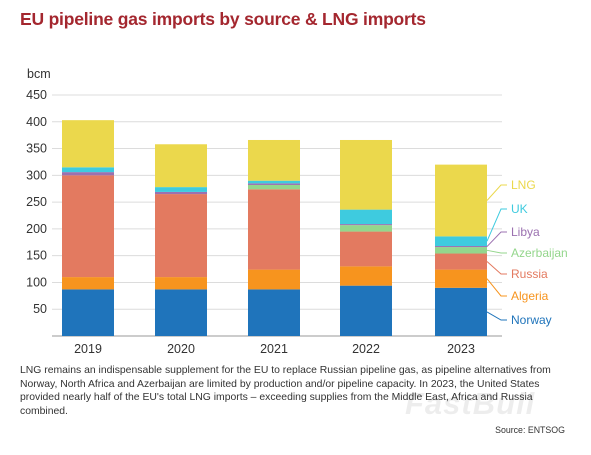 The height and width of the screenshot is (455, 591). I want to click on legend-label-libya: Libya, so click(525, 232).